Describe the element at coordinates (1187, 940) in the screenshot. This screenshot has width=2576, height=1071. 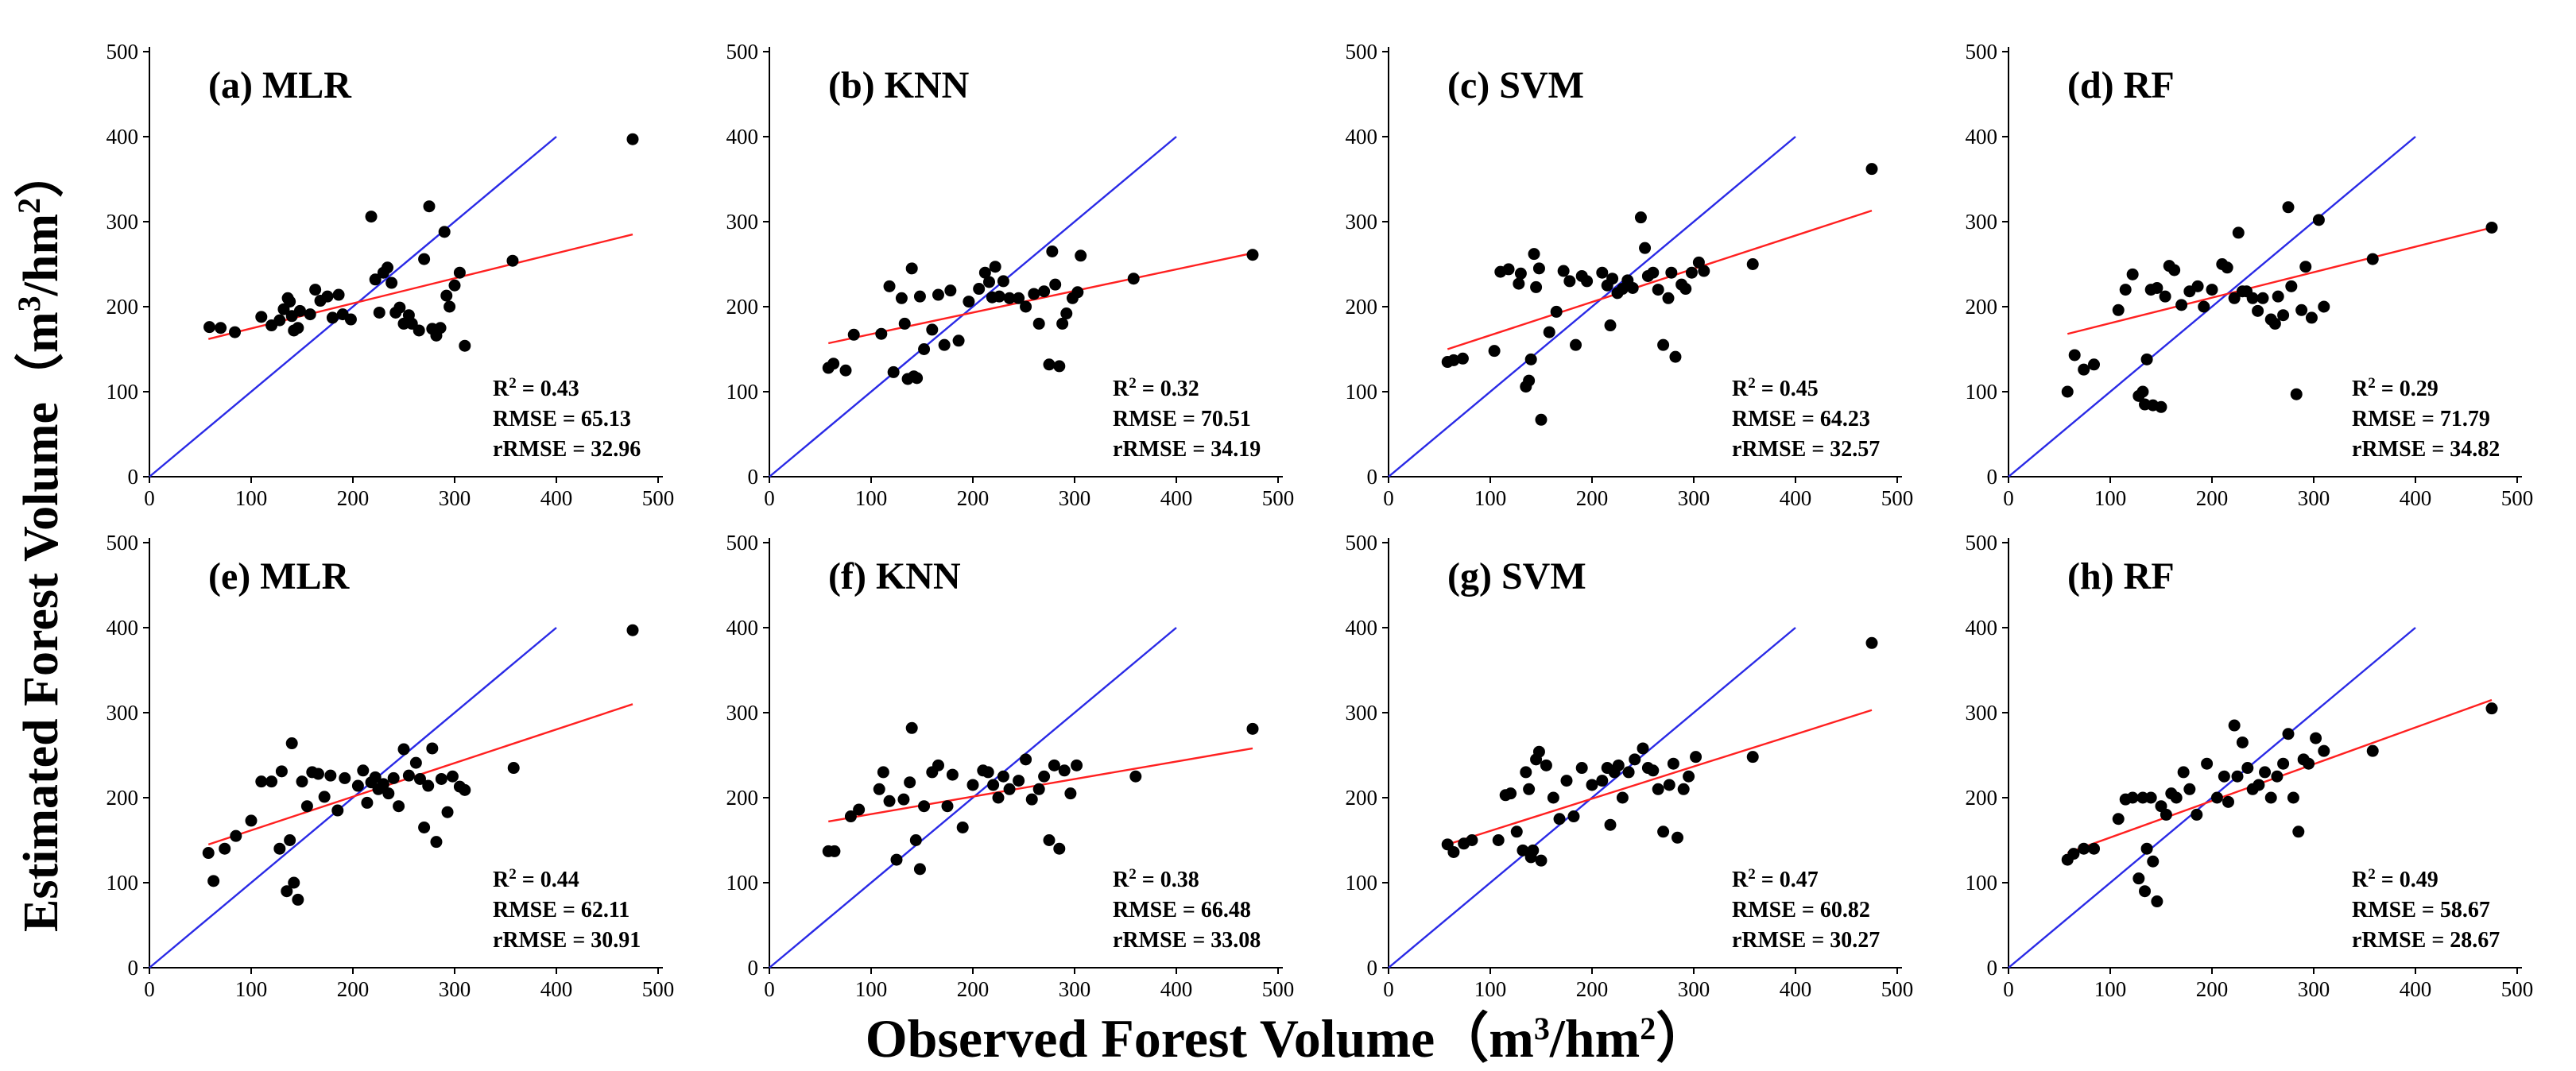
I see `rrmse-label: rRMSE = 33.08` at that location.